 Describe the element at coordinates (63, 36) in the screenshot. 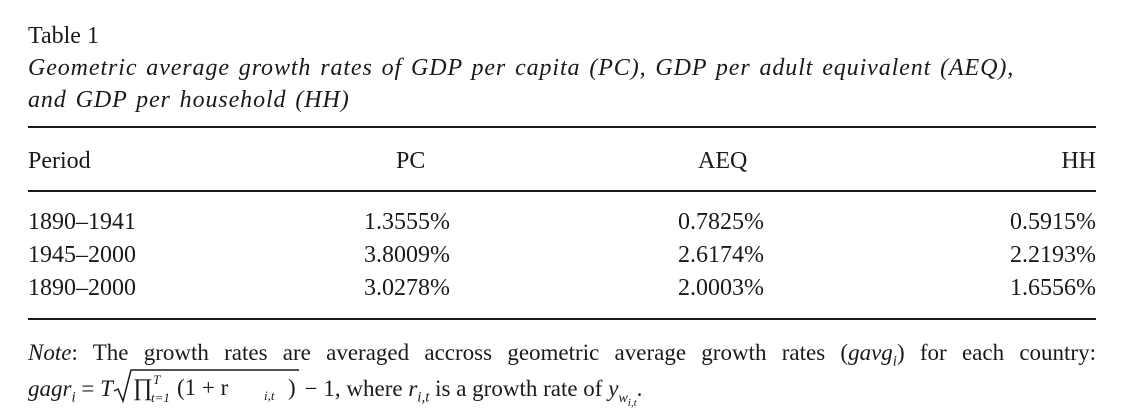

I see `table-label: Table 1` at that location.